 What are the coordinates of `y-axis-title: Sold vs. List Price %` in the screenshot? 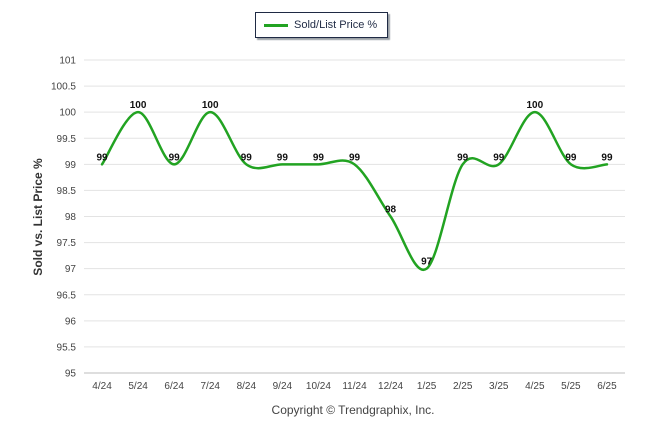 It's located at (38, 217).